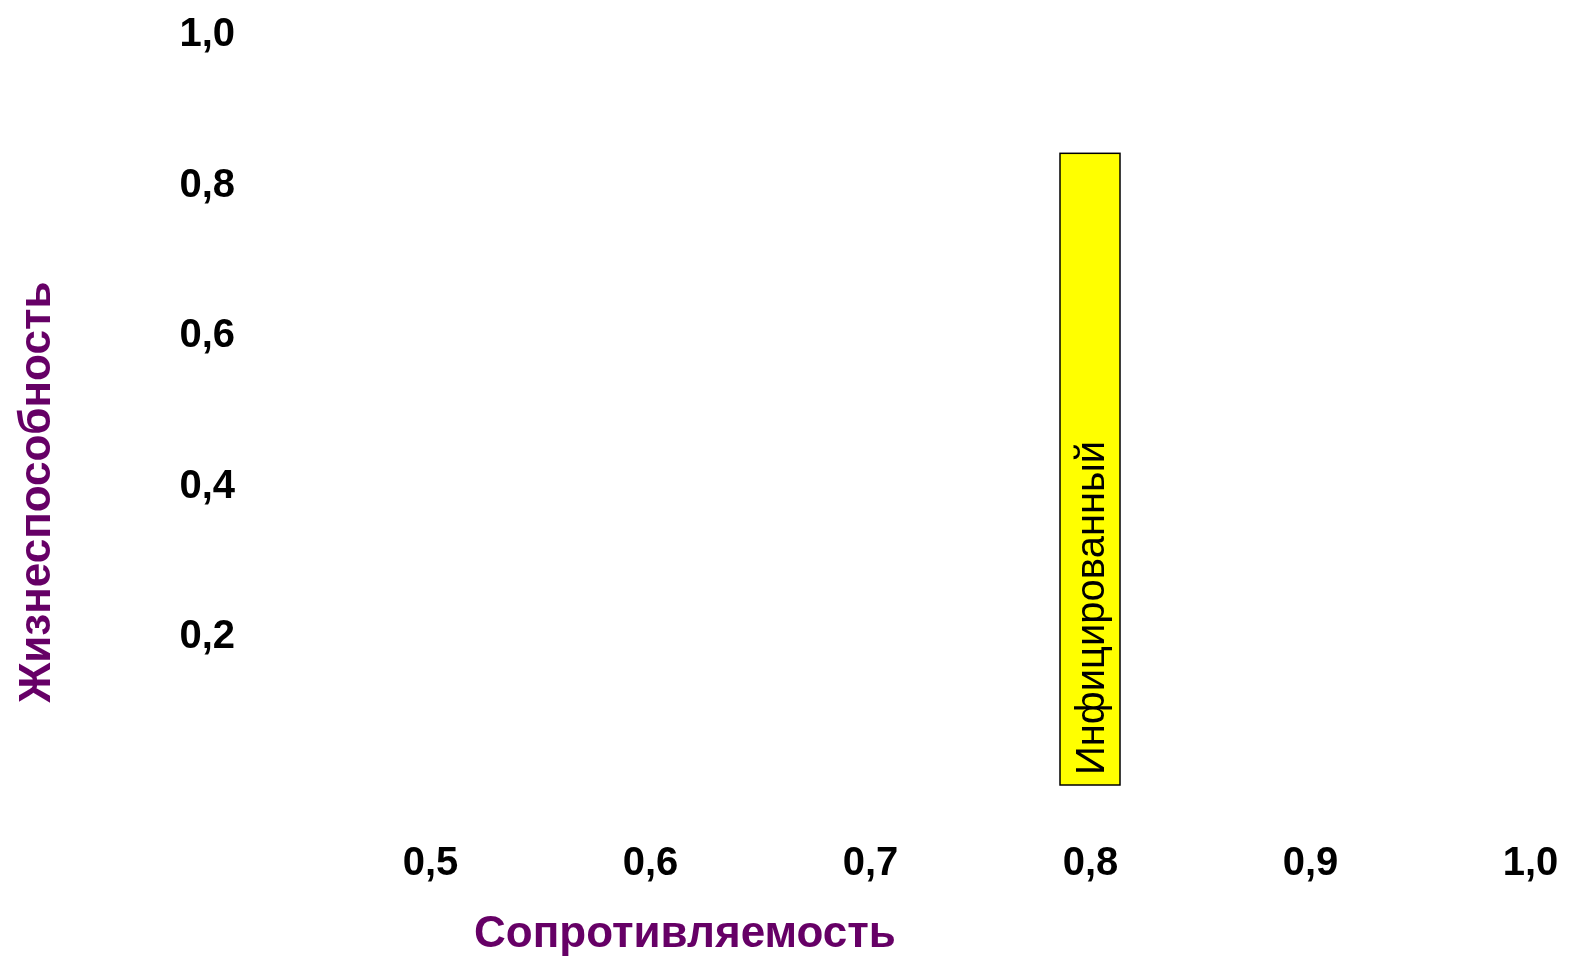  Describe the element at coordinates (1310, 861) in the screenshot. I see `x-tick-label: 0,9` at that location.